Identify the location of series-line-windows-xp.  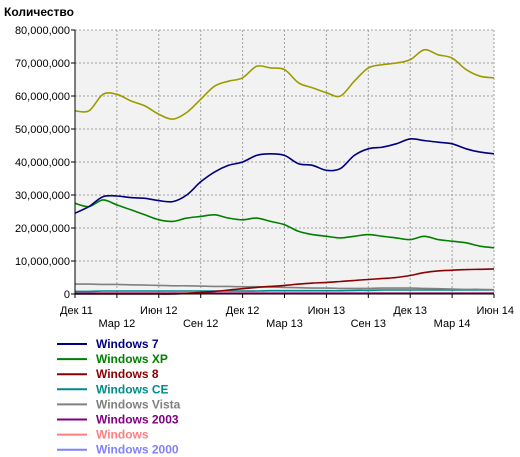
(284, 224).